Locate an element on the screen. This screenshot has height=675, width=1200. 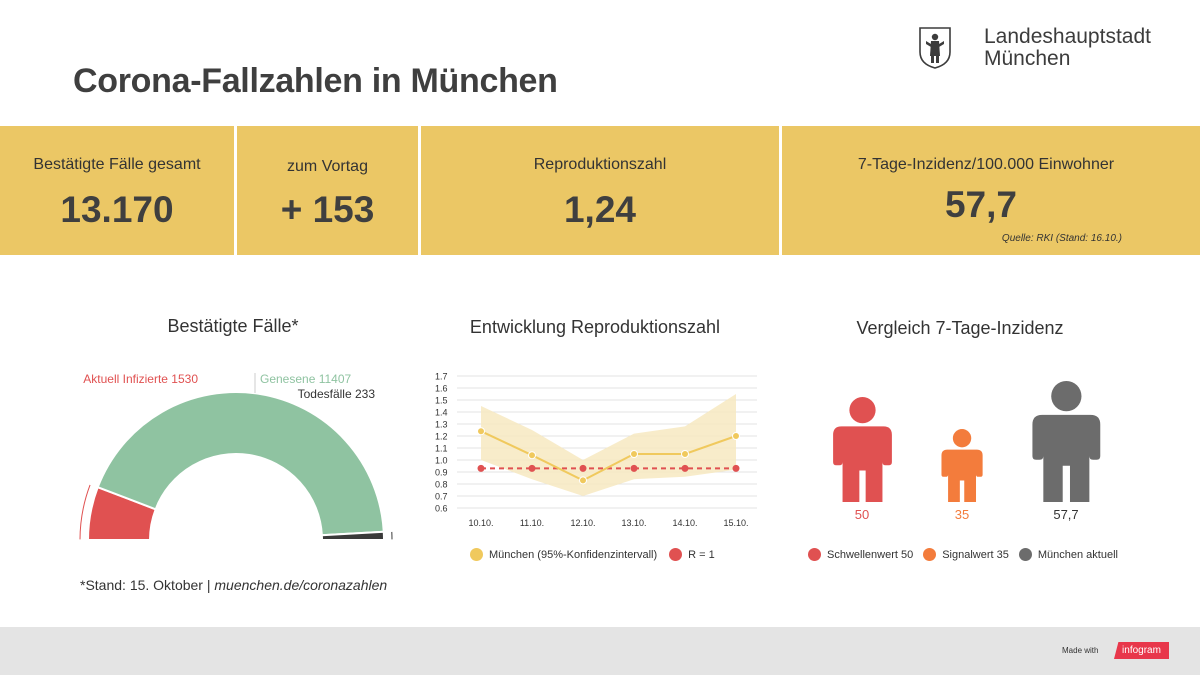
logo-text-line1: Landeshauptstadt is located at coordinates (1067, 36).